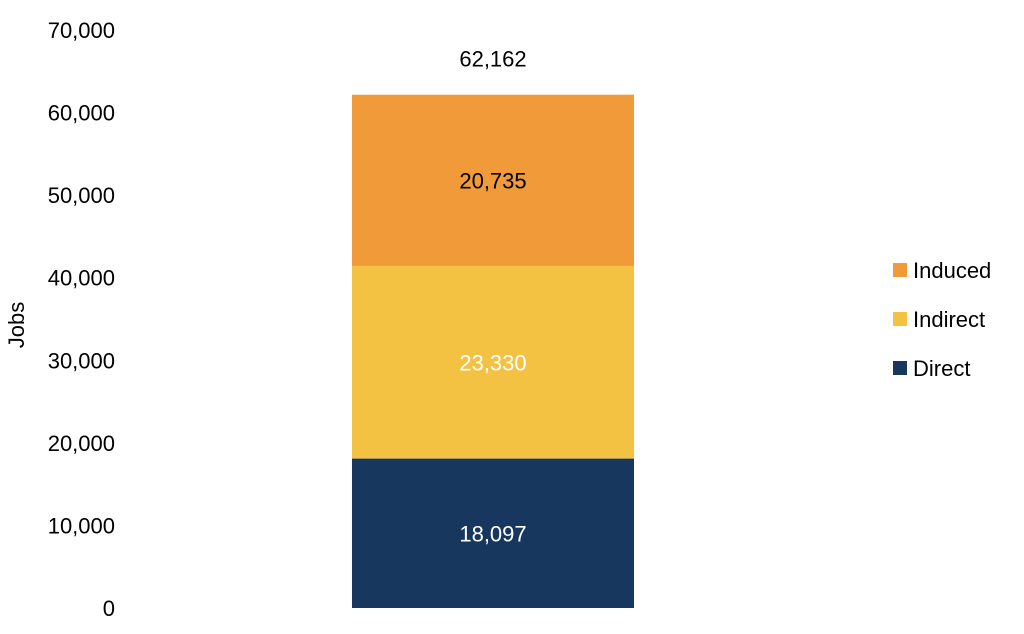 The image size is (1024, 634). I want to click on y-tick-label: 10,000, so click(81, 525).